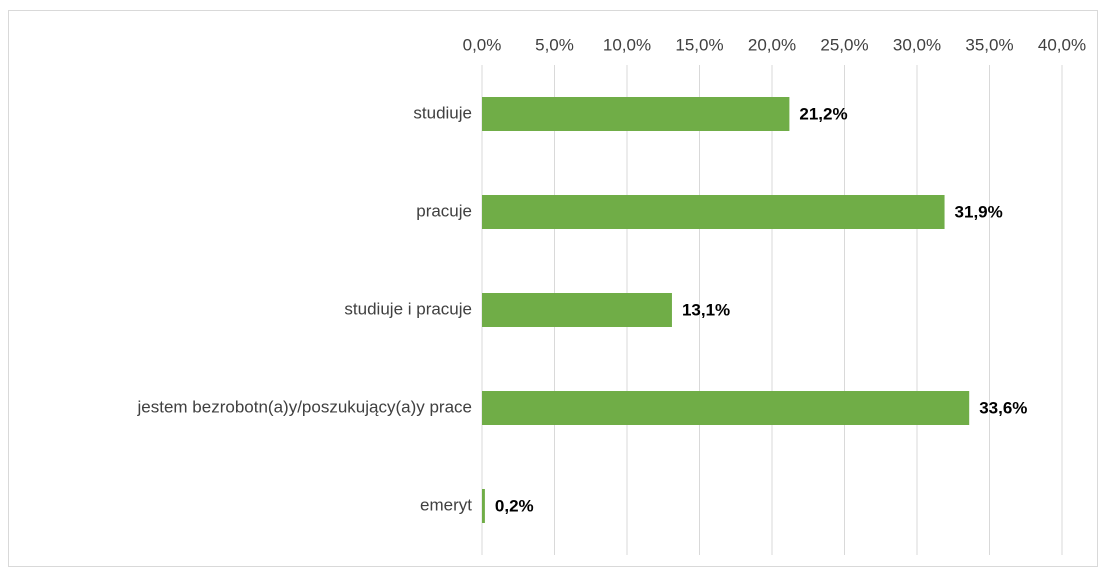  I want to click on y-tick-label: emeryt, so click(446, 504).